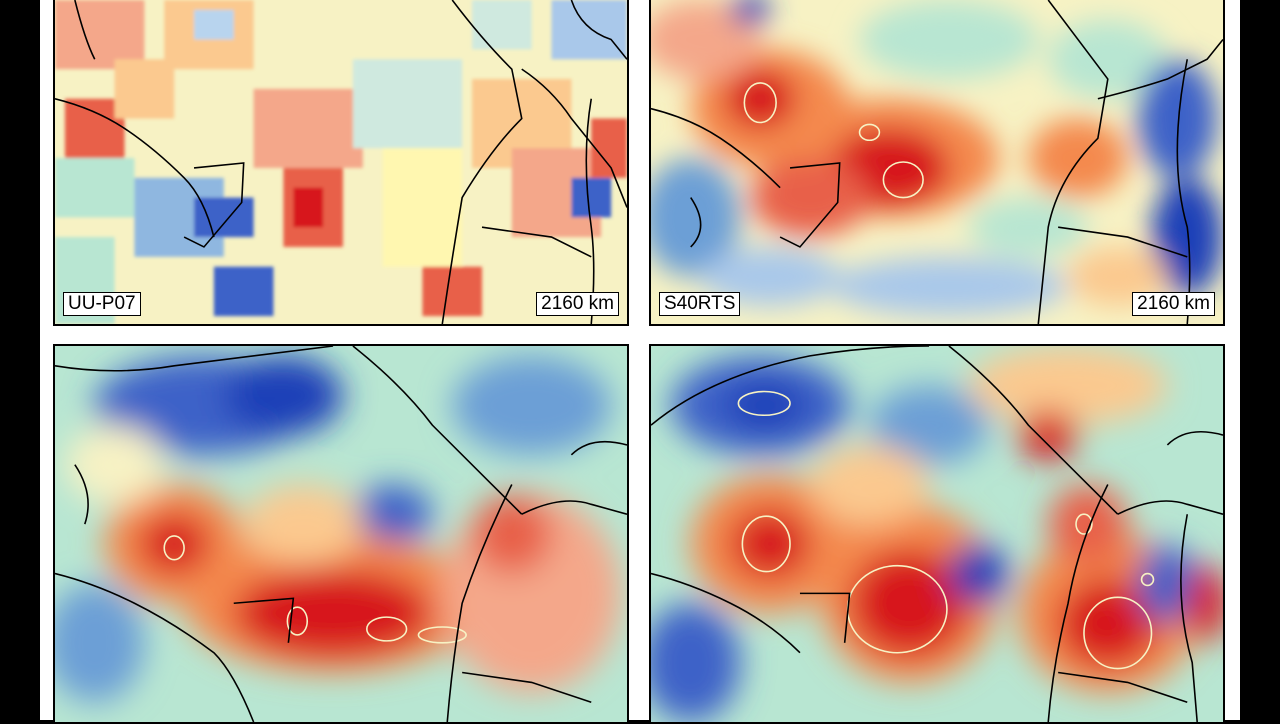  I want to click on model-label: UU-P07, so click(102, 304).